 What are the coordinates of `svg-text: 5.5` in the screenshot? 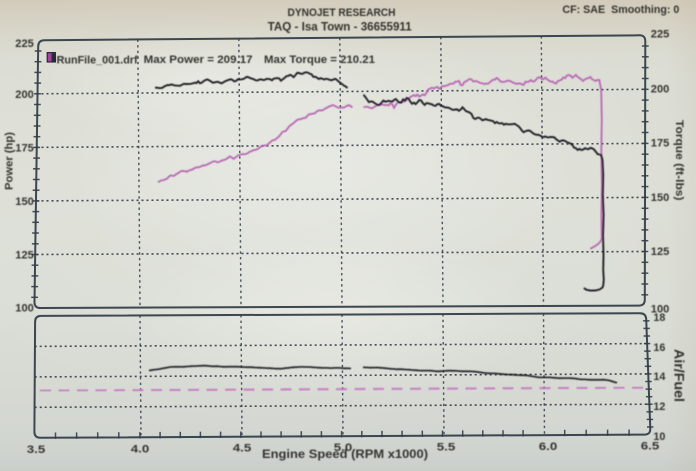 It's located at (446, 448).